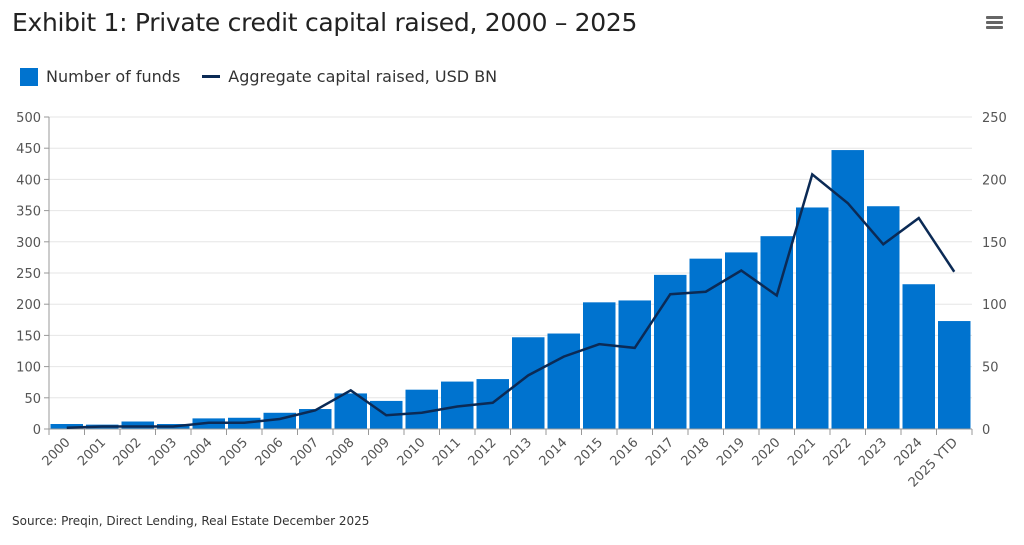 This screenshot has height=545, width=1024. What do you see at coordinates (670, 351) in the screenshot?
I see `bar-2017` at bounding box center [670, 351].